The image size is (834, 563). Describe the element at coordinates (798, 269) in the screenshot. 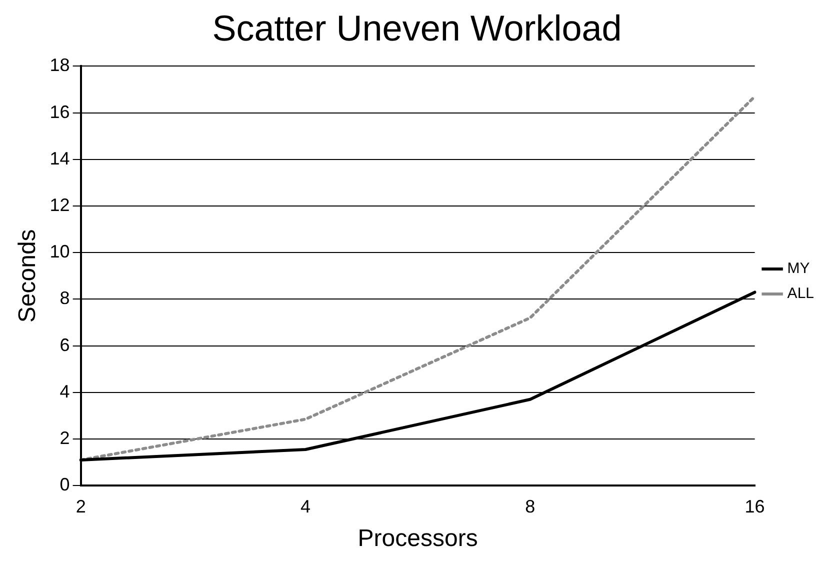

I see `legend-label: MY` at that location.